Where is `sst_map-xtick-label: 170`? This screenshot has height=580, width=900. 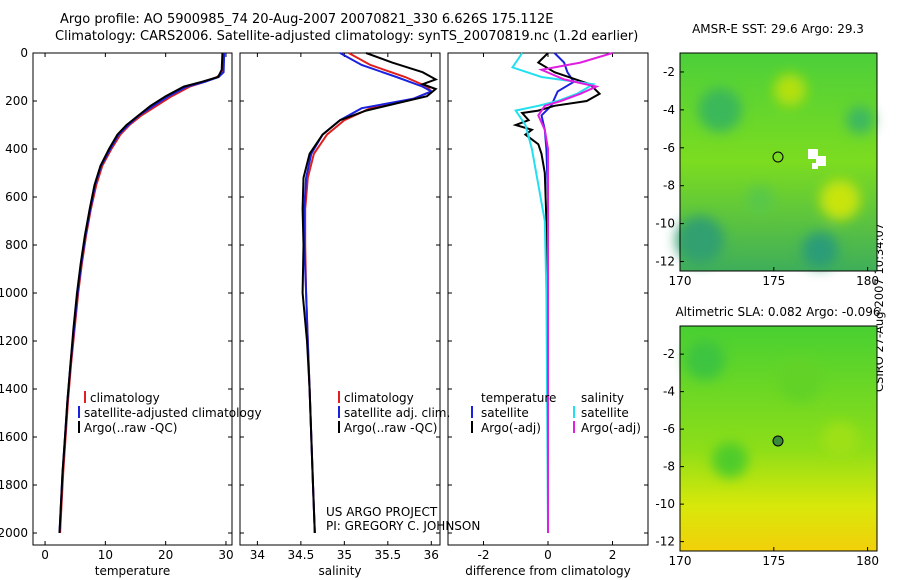
sst_map-xtick-label: 170 is located at coordinates (680, 281).